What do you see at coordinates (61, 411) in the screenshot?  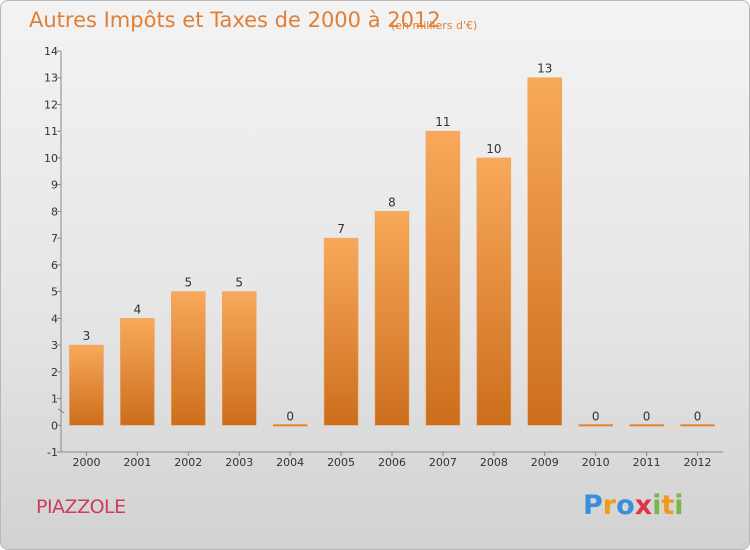 I see `axis-break-mark` at bounding box center [61, 411].